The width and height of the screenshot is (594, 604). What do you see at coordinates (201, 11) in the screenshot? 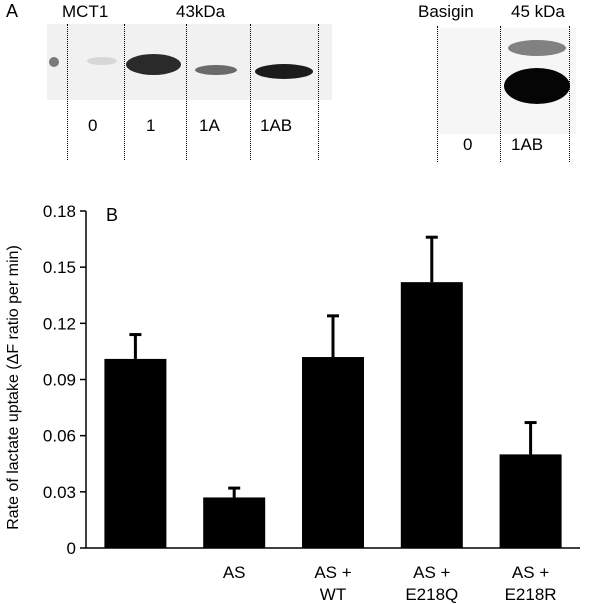
I see `mct1-blot-size: 43kDa` at bounding box center [201, 11].